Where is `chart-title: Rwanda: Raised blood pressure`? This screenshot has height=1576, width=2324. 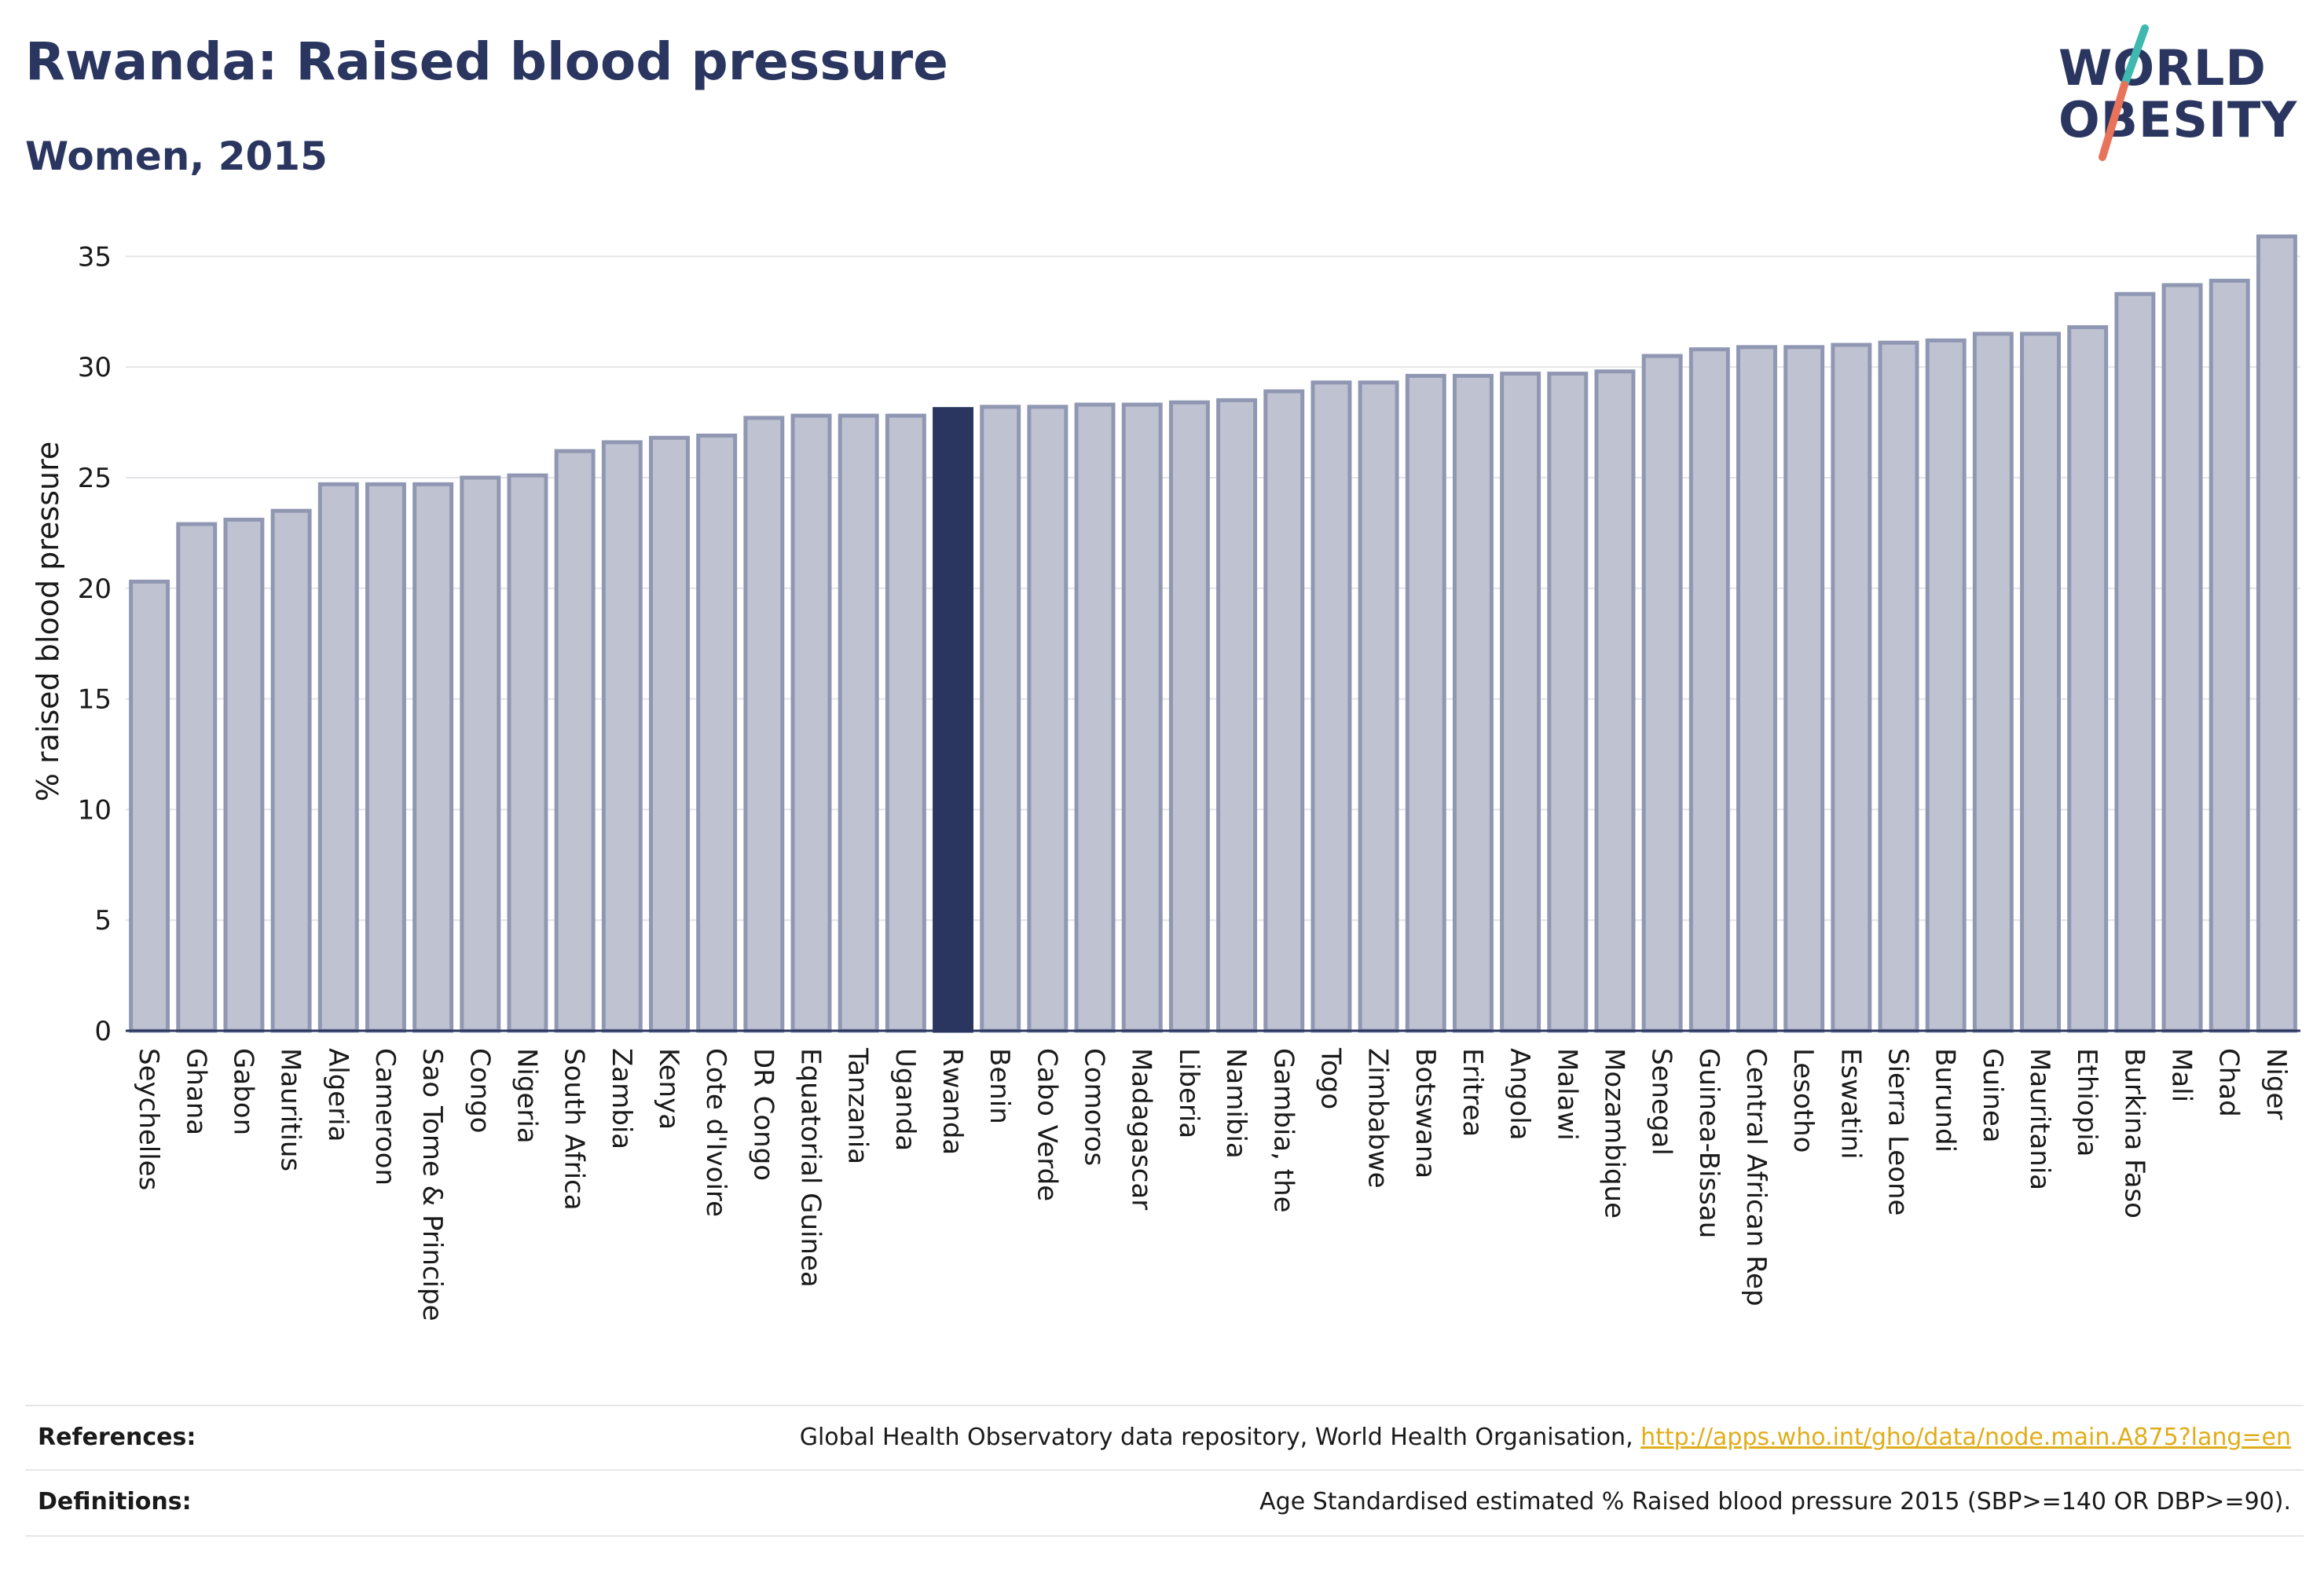
chart-title: Rwanda: Raised blood pressure is located at coordinates (486, 61).